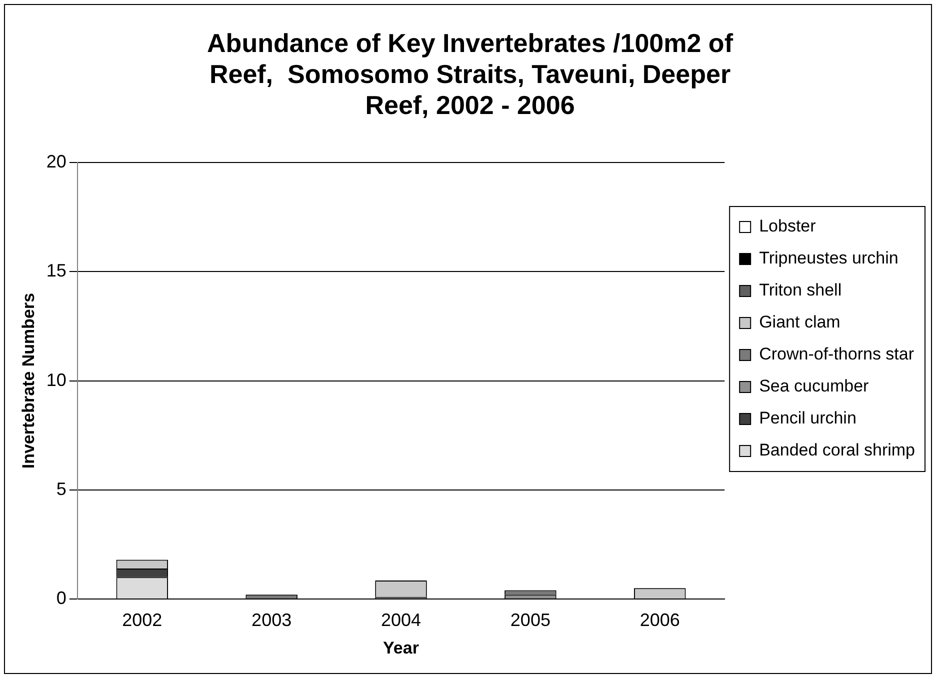  Describe the element at coordinates (814, 386) in the screenshot. I see `legend-label: Sea cucumber` at that location.